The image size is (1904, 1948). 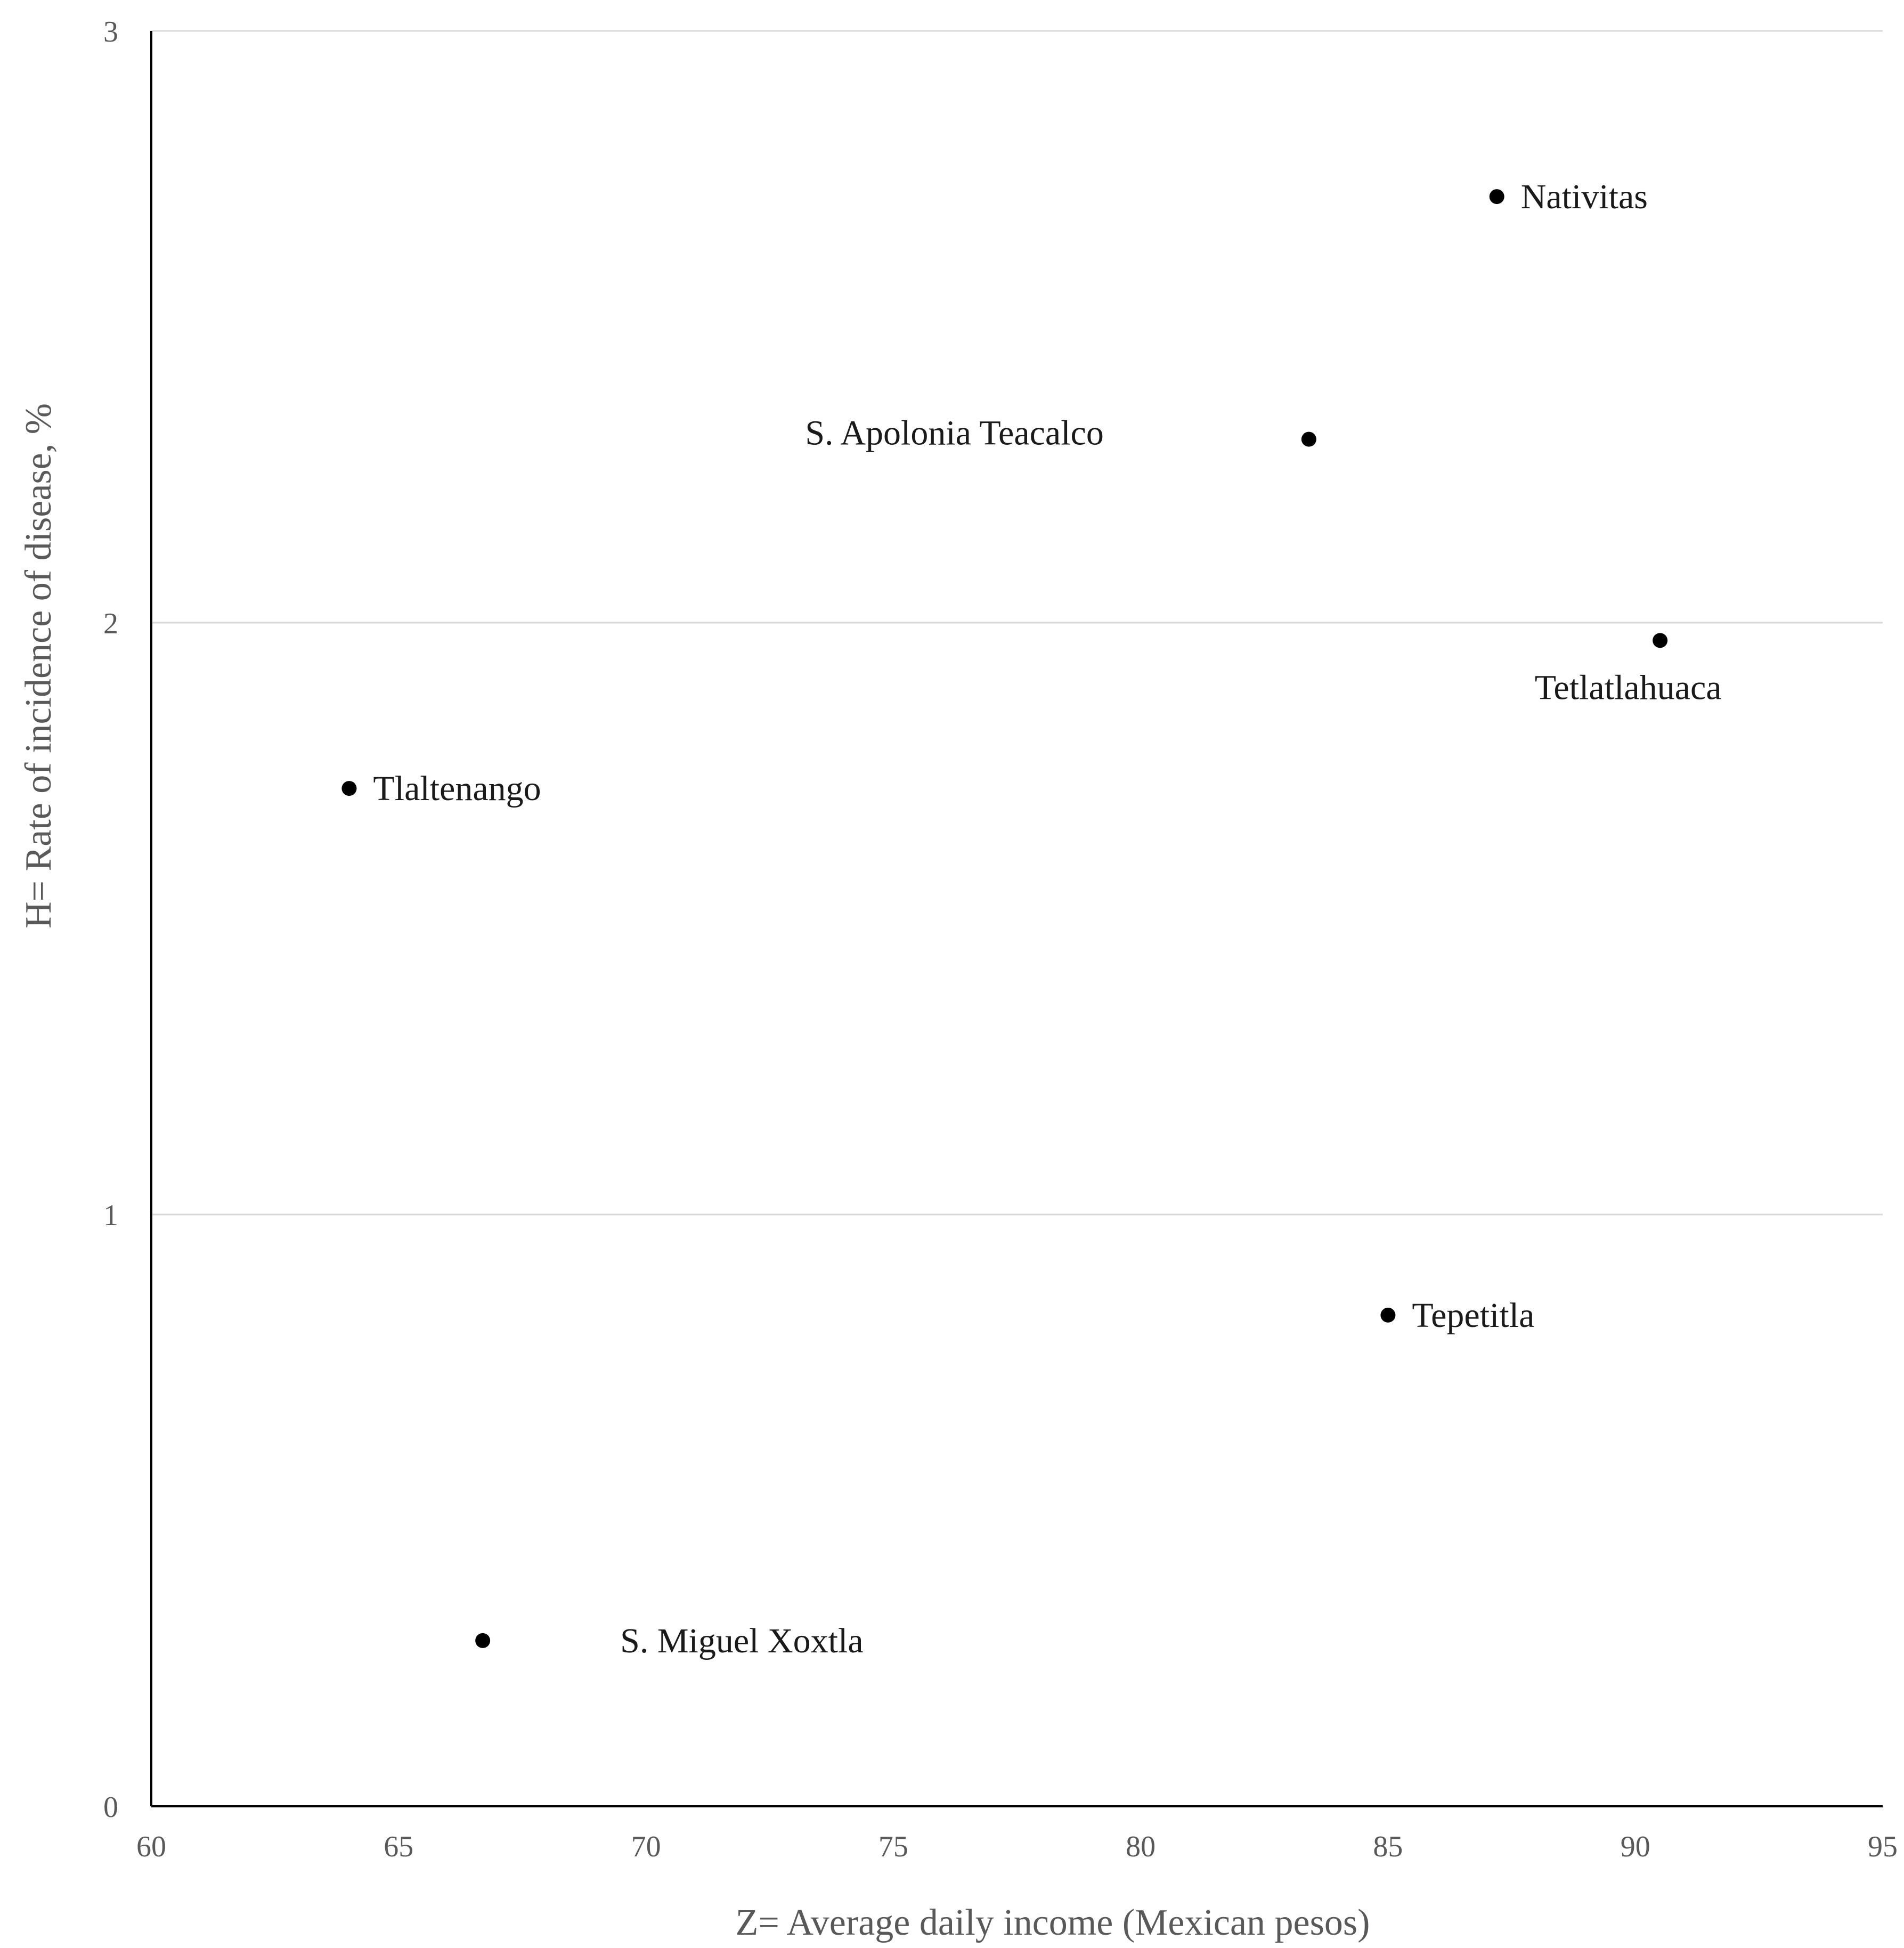 I want to click on point-label: Tlaltenango, so click(x=457, y=788).